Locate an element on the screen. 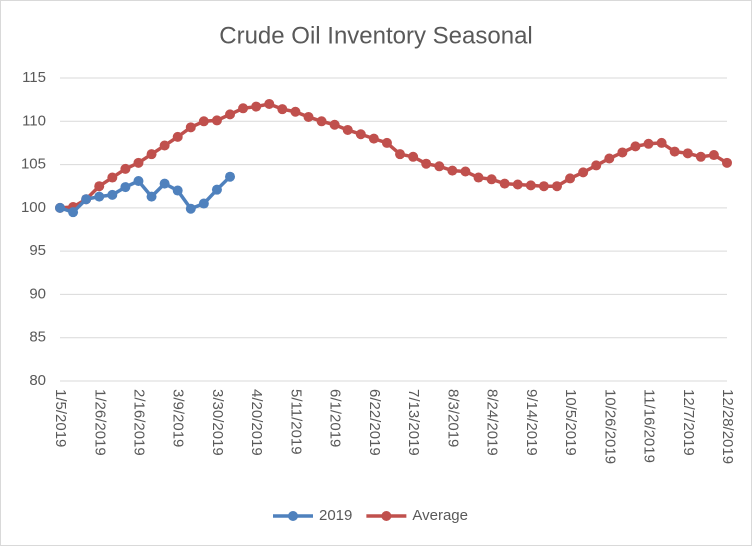 The image size is (752, 546). x-tick-label: 12/28/2019 is located at coordinates (727, 426).